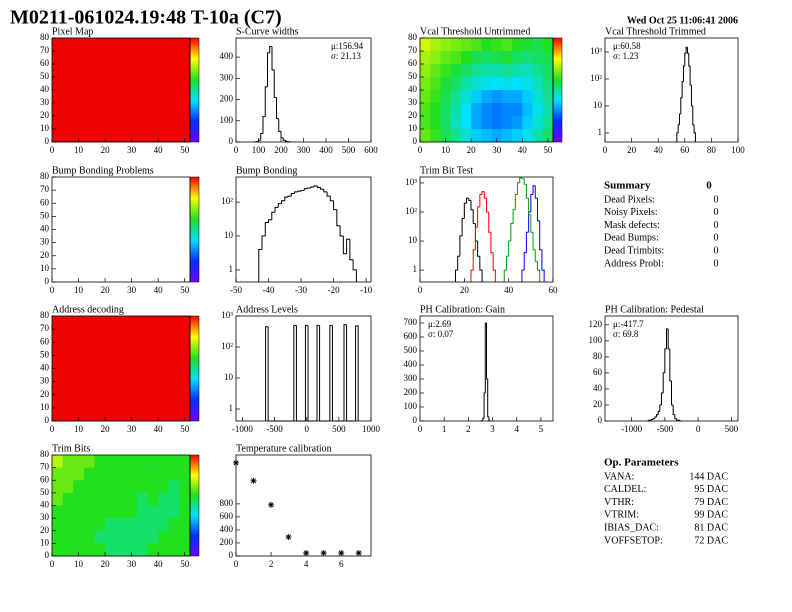 This screenshot has height=612, width=792. What do you see at coordinates (304, 150) in the screenshot?
I see `x-tick-label: 300` at bounding box center [304, 150].